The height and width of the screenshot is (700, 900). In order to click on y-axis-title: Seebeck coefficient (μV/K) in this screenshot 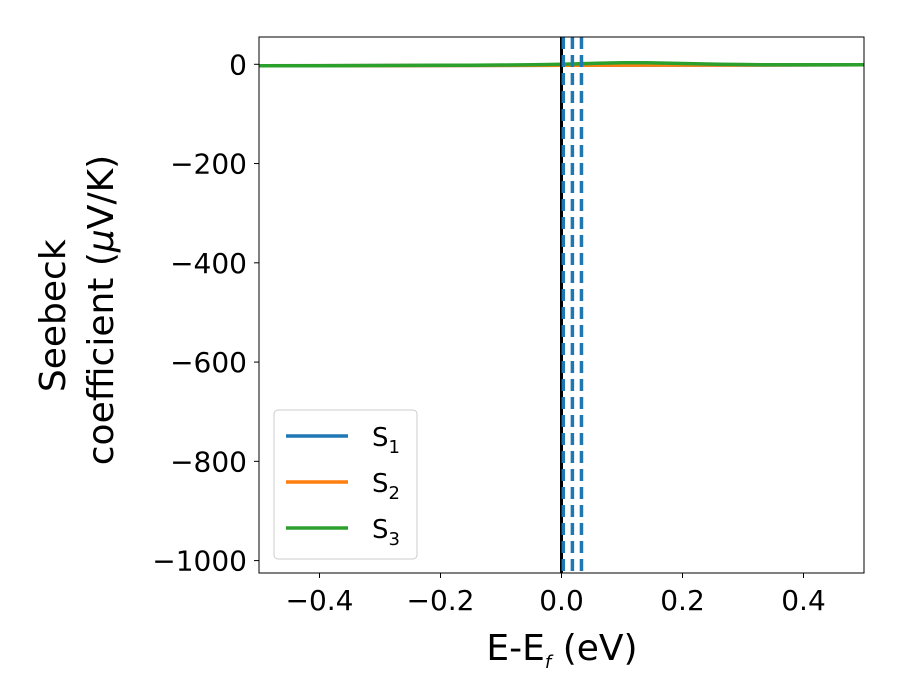, I will do `click(77, 310)`.